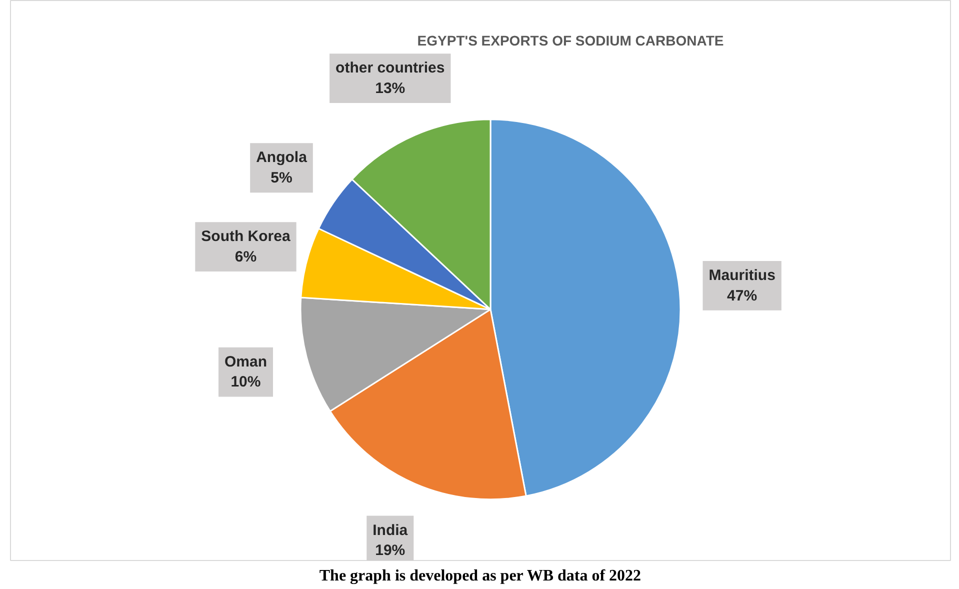 This screenshot has height=589, width=959. Describe the element at coordinates (282, 157) in the screenshot. I see `slice-label: Angola` at that location.